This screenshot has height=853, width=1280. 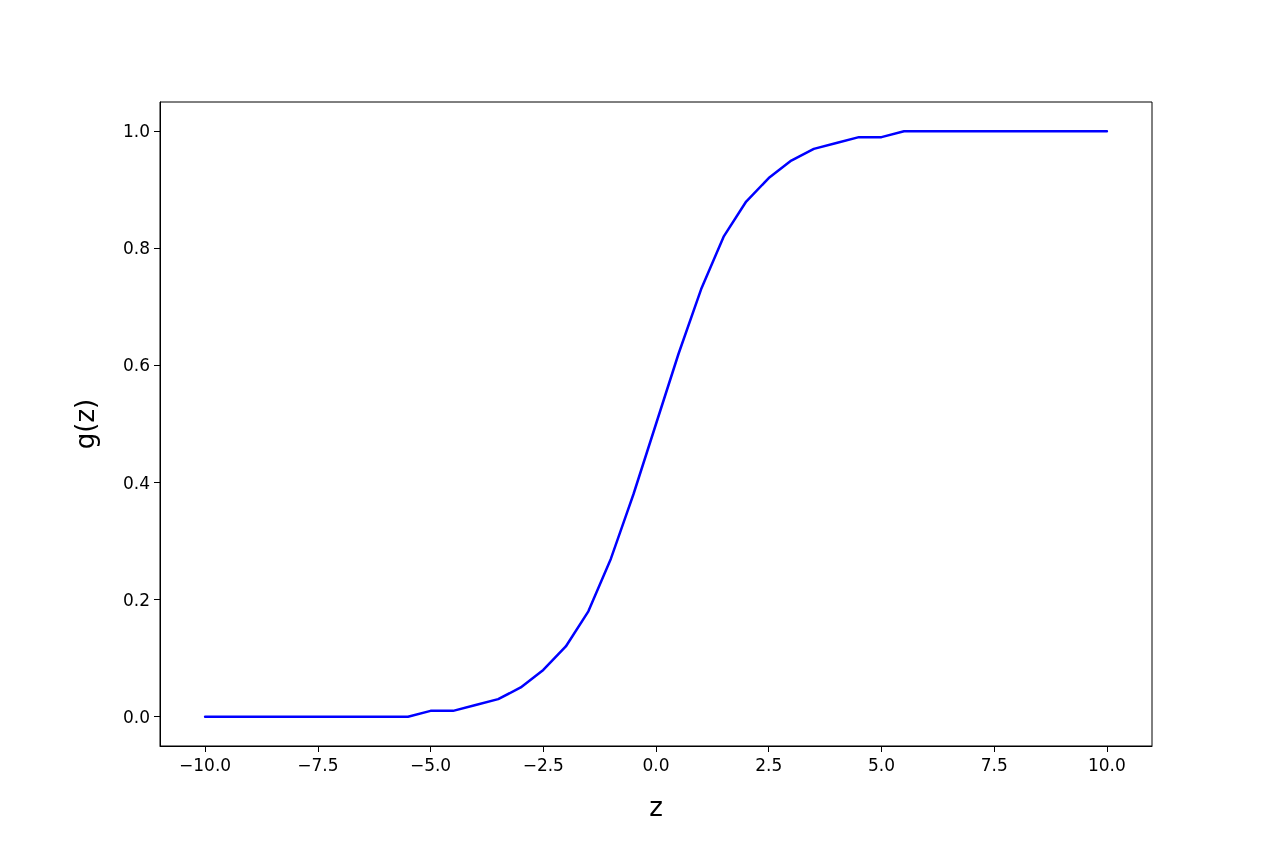 I want to click on x-tick-label: 0.0, so click(x=656, y=764).